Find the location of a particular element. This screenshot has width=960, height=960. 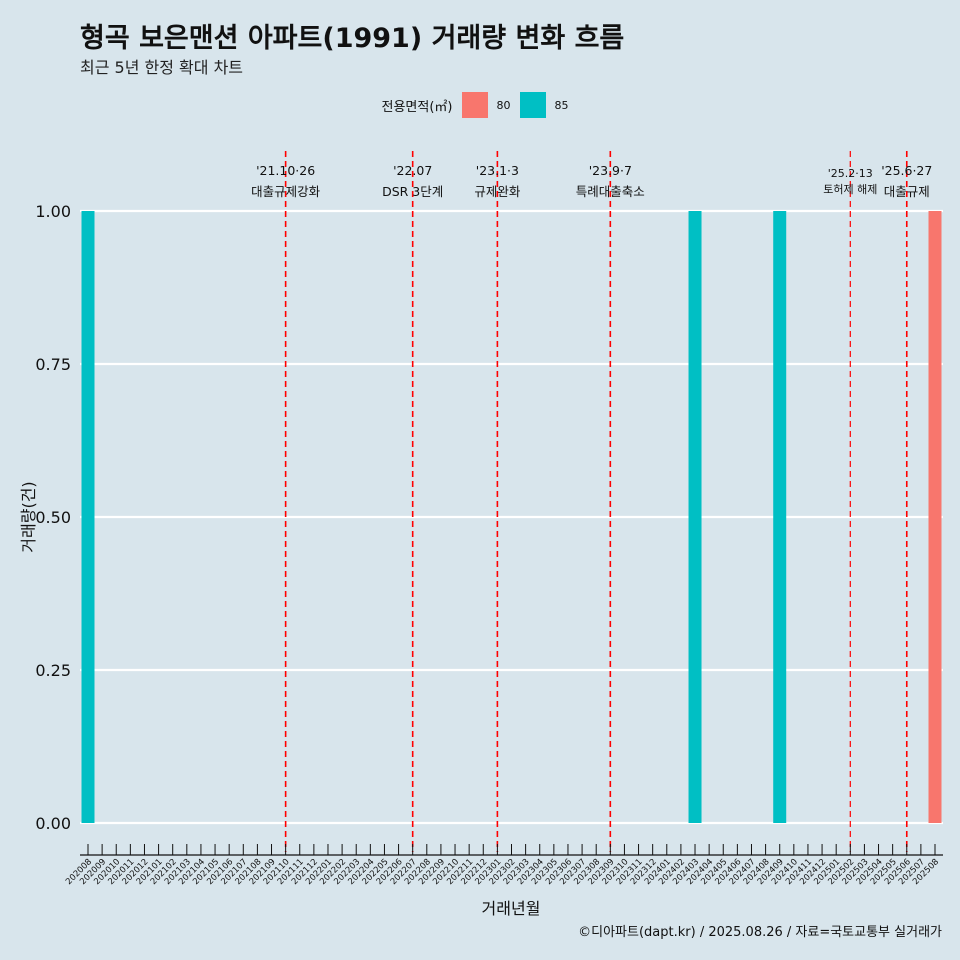

legend-label-85: 85 is located at coordinates (561, 105).